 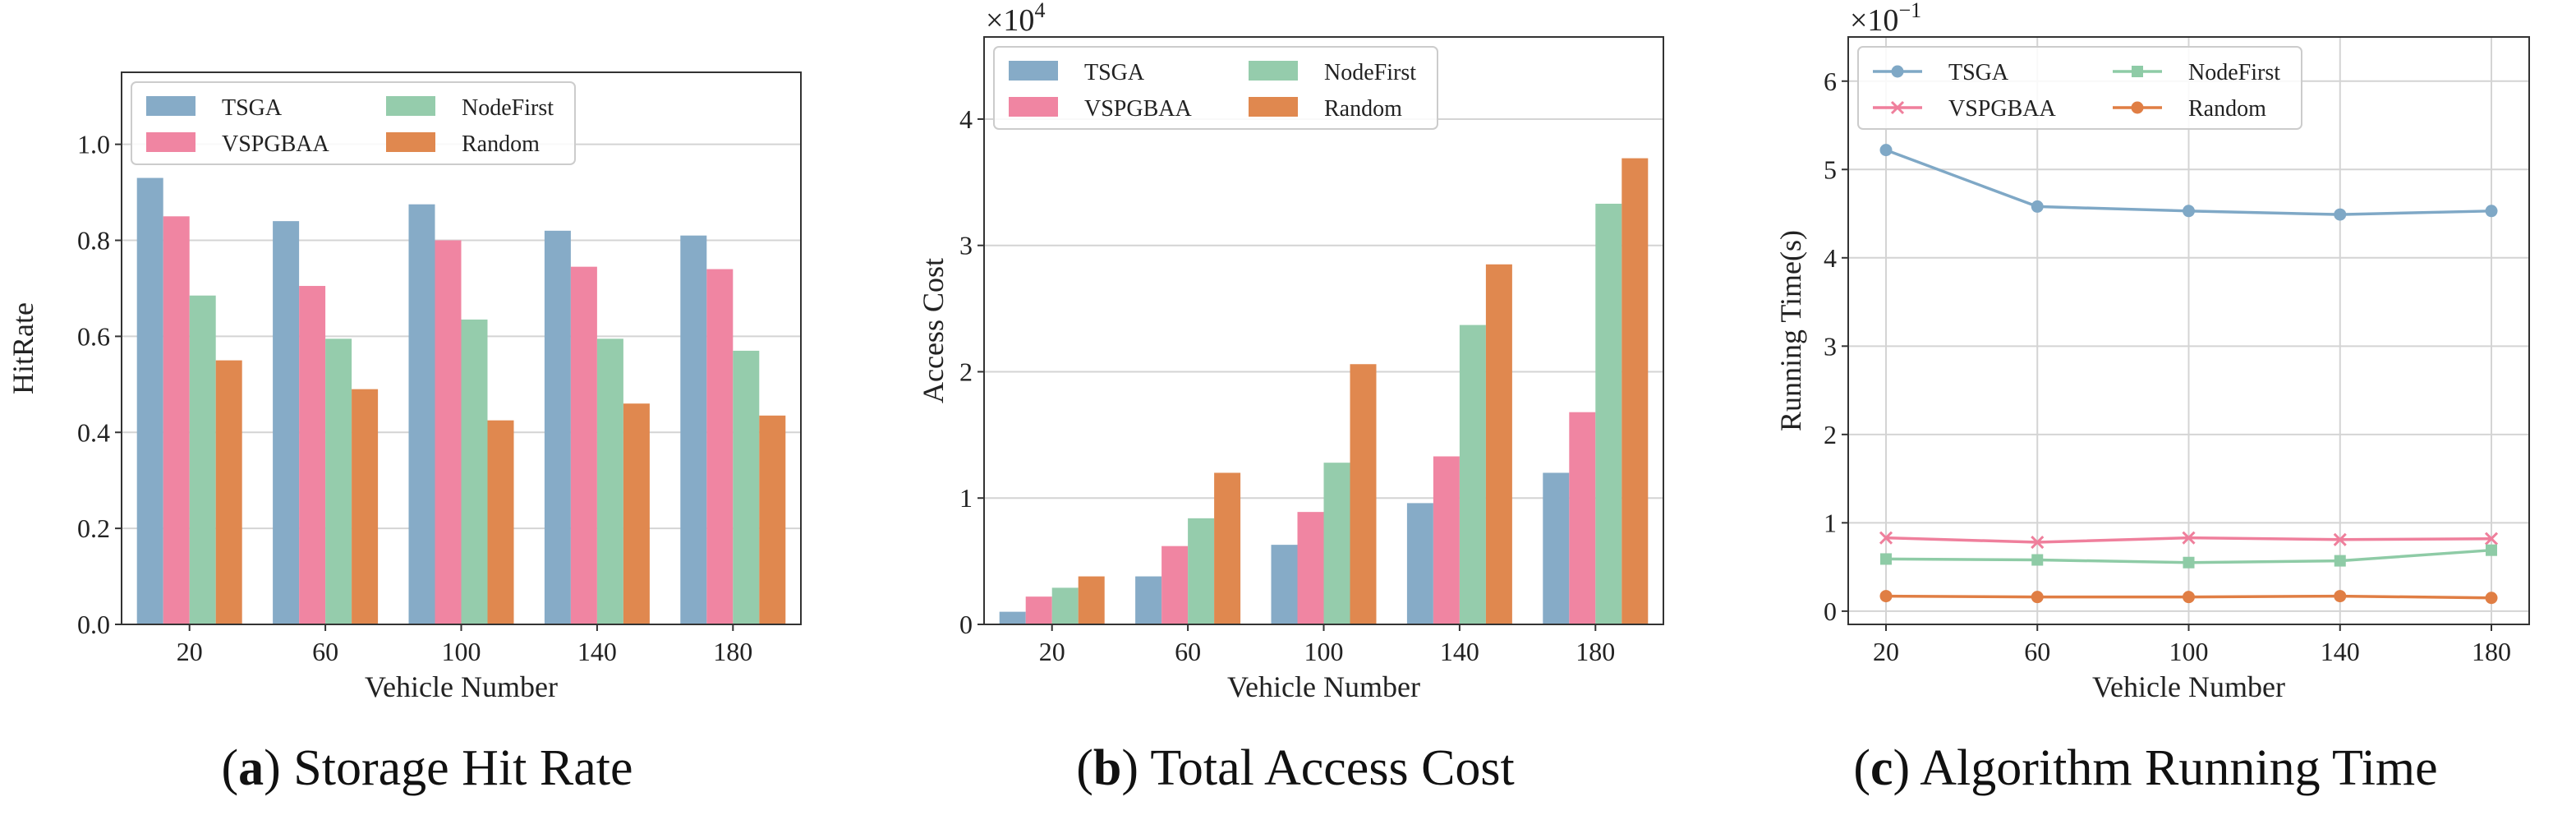 What do you see at coordinates (461, 651) in the screenshot?
I see `x-tick-label: 100` at bounding box center [461, 651].